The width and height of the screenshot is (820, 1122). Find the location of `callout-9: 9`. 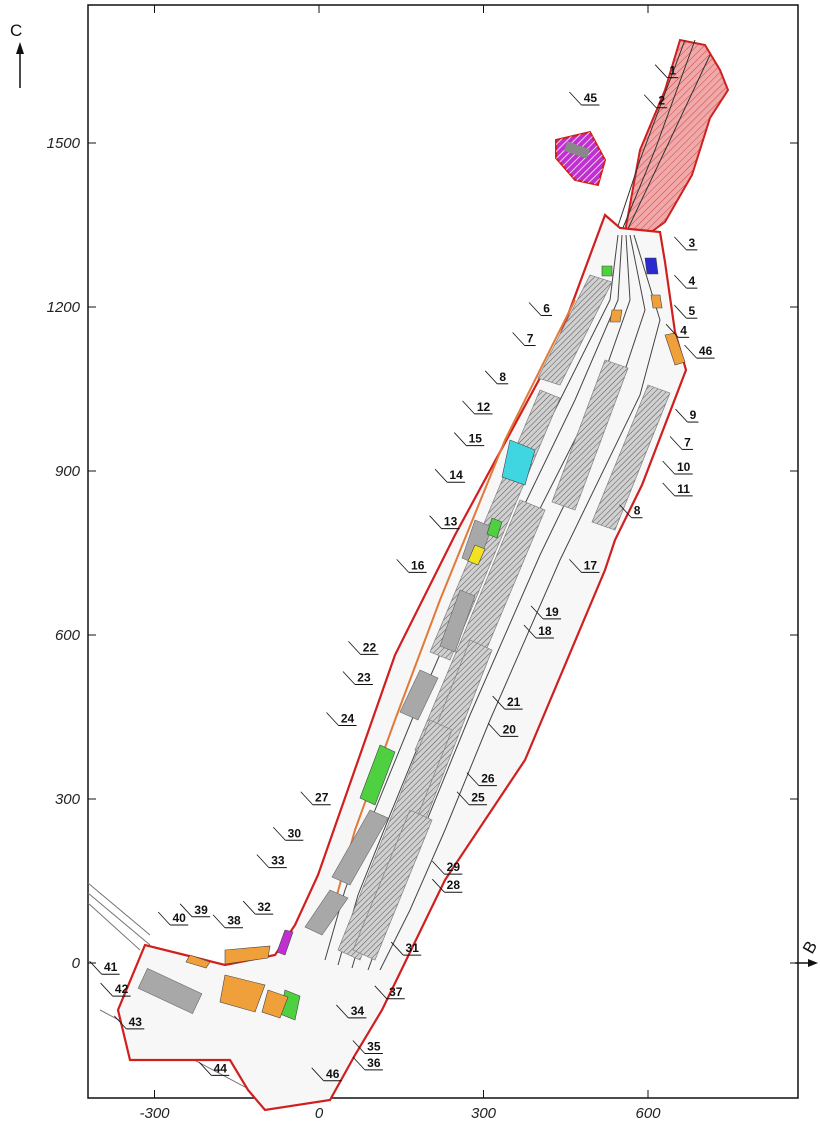

callout-9: 9 is located at coordinates (687, 415).